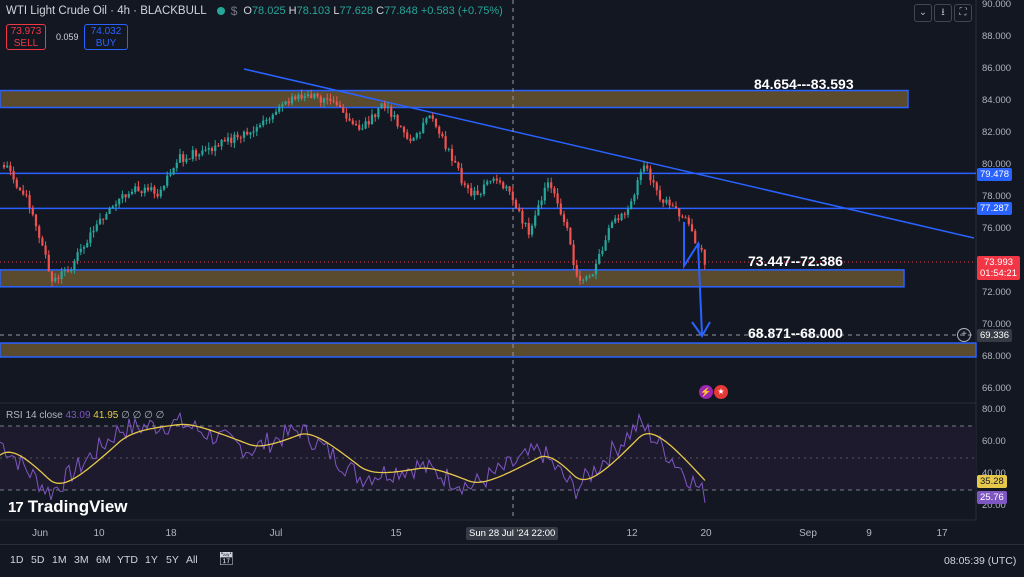  Describe the element at coordinates (721, 392) in the screenshot. I see `us-flag-event-icon: ★` at that location.